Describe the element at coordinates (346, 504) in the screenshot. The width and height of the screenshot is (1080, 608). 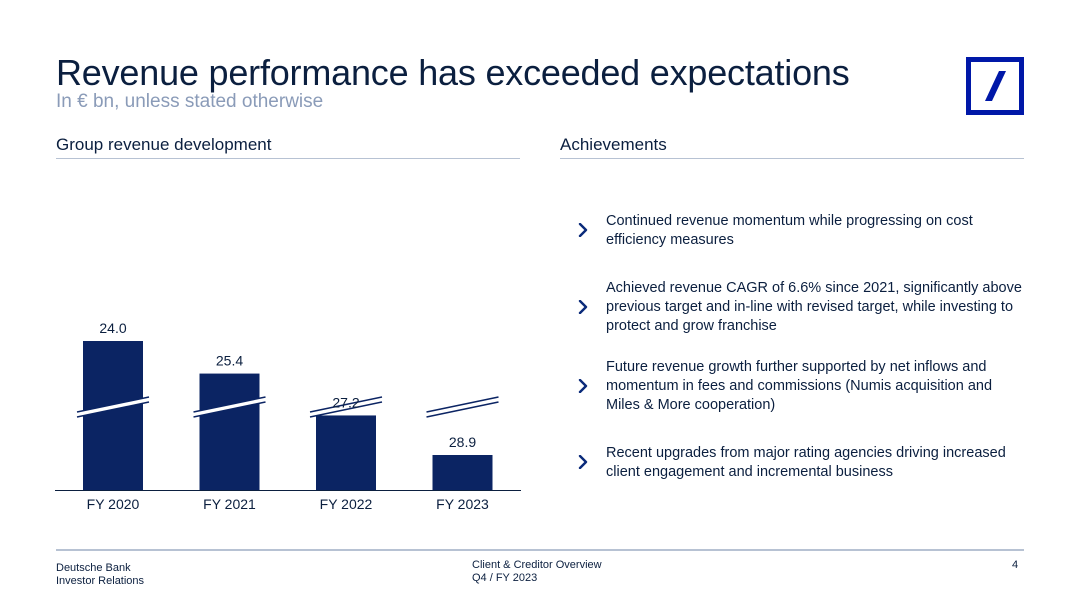
I see `category-label: FY 2022` at that location.